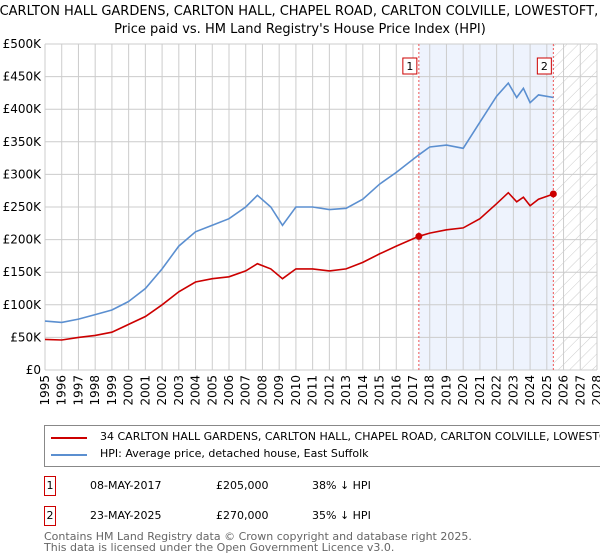 The height and width of the screenshot is (560, 600). I want to click on x-tick-label: 2016, so click(396, 390).